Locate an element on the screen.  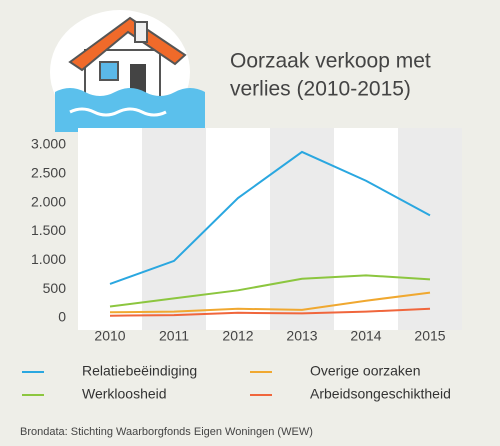
x-tick-label: 2013 is located at coordinates (301, 336).